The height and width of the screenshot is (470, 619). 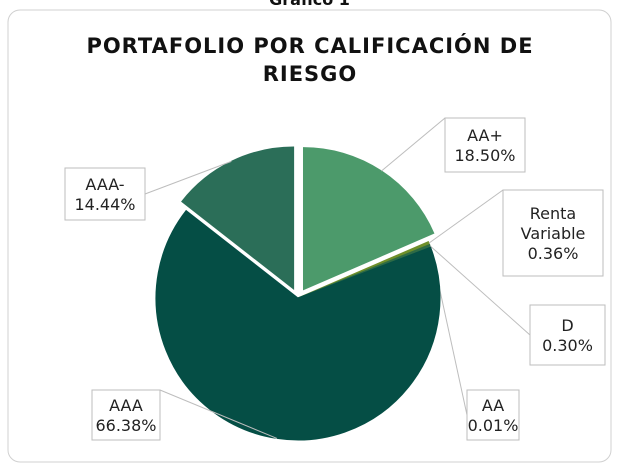 I want to click on value-label: 18.50%, so click(x=484, y=155).